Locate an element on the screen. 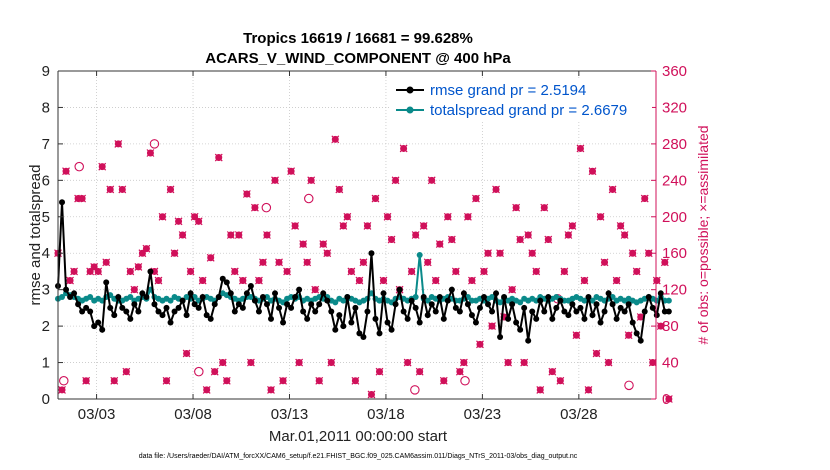 This screenshot has width=830, height=470. y-tick-label-right: 120 is located at coordinates (674, 290).